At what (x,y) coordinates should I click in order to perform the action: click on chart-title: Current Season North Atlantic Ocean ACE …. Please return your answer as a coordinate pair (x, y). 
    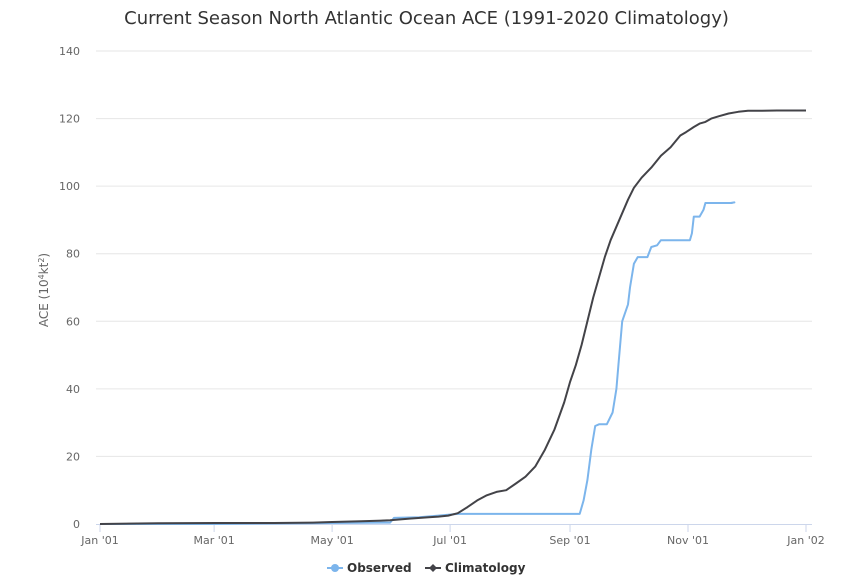
    Looking at the image, I should click on (426, 18).